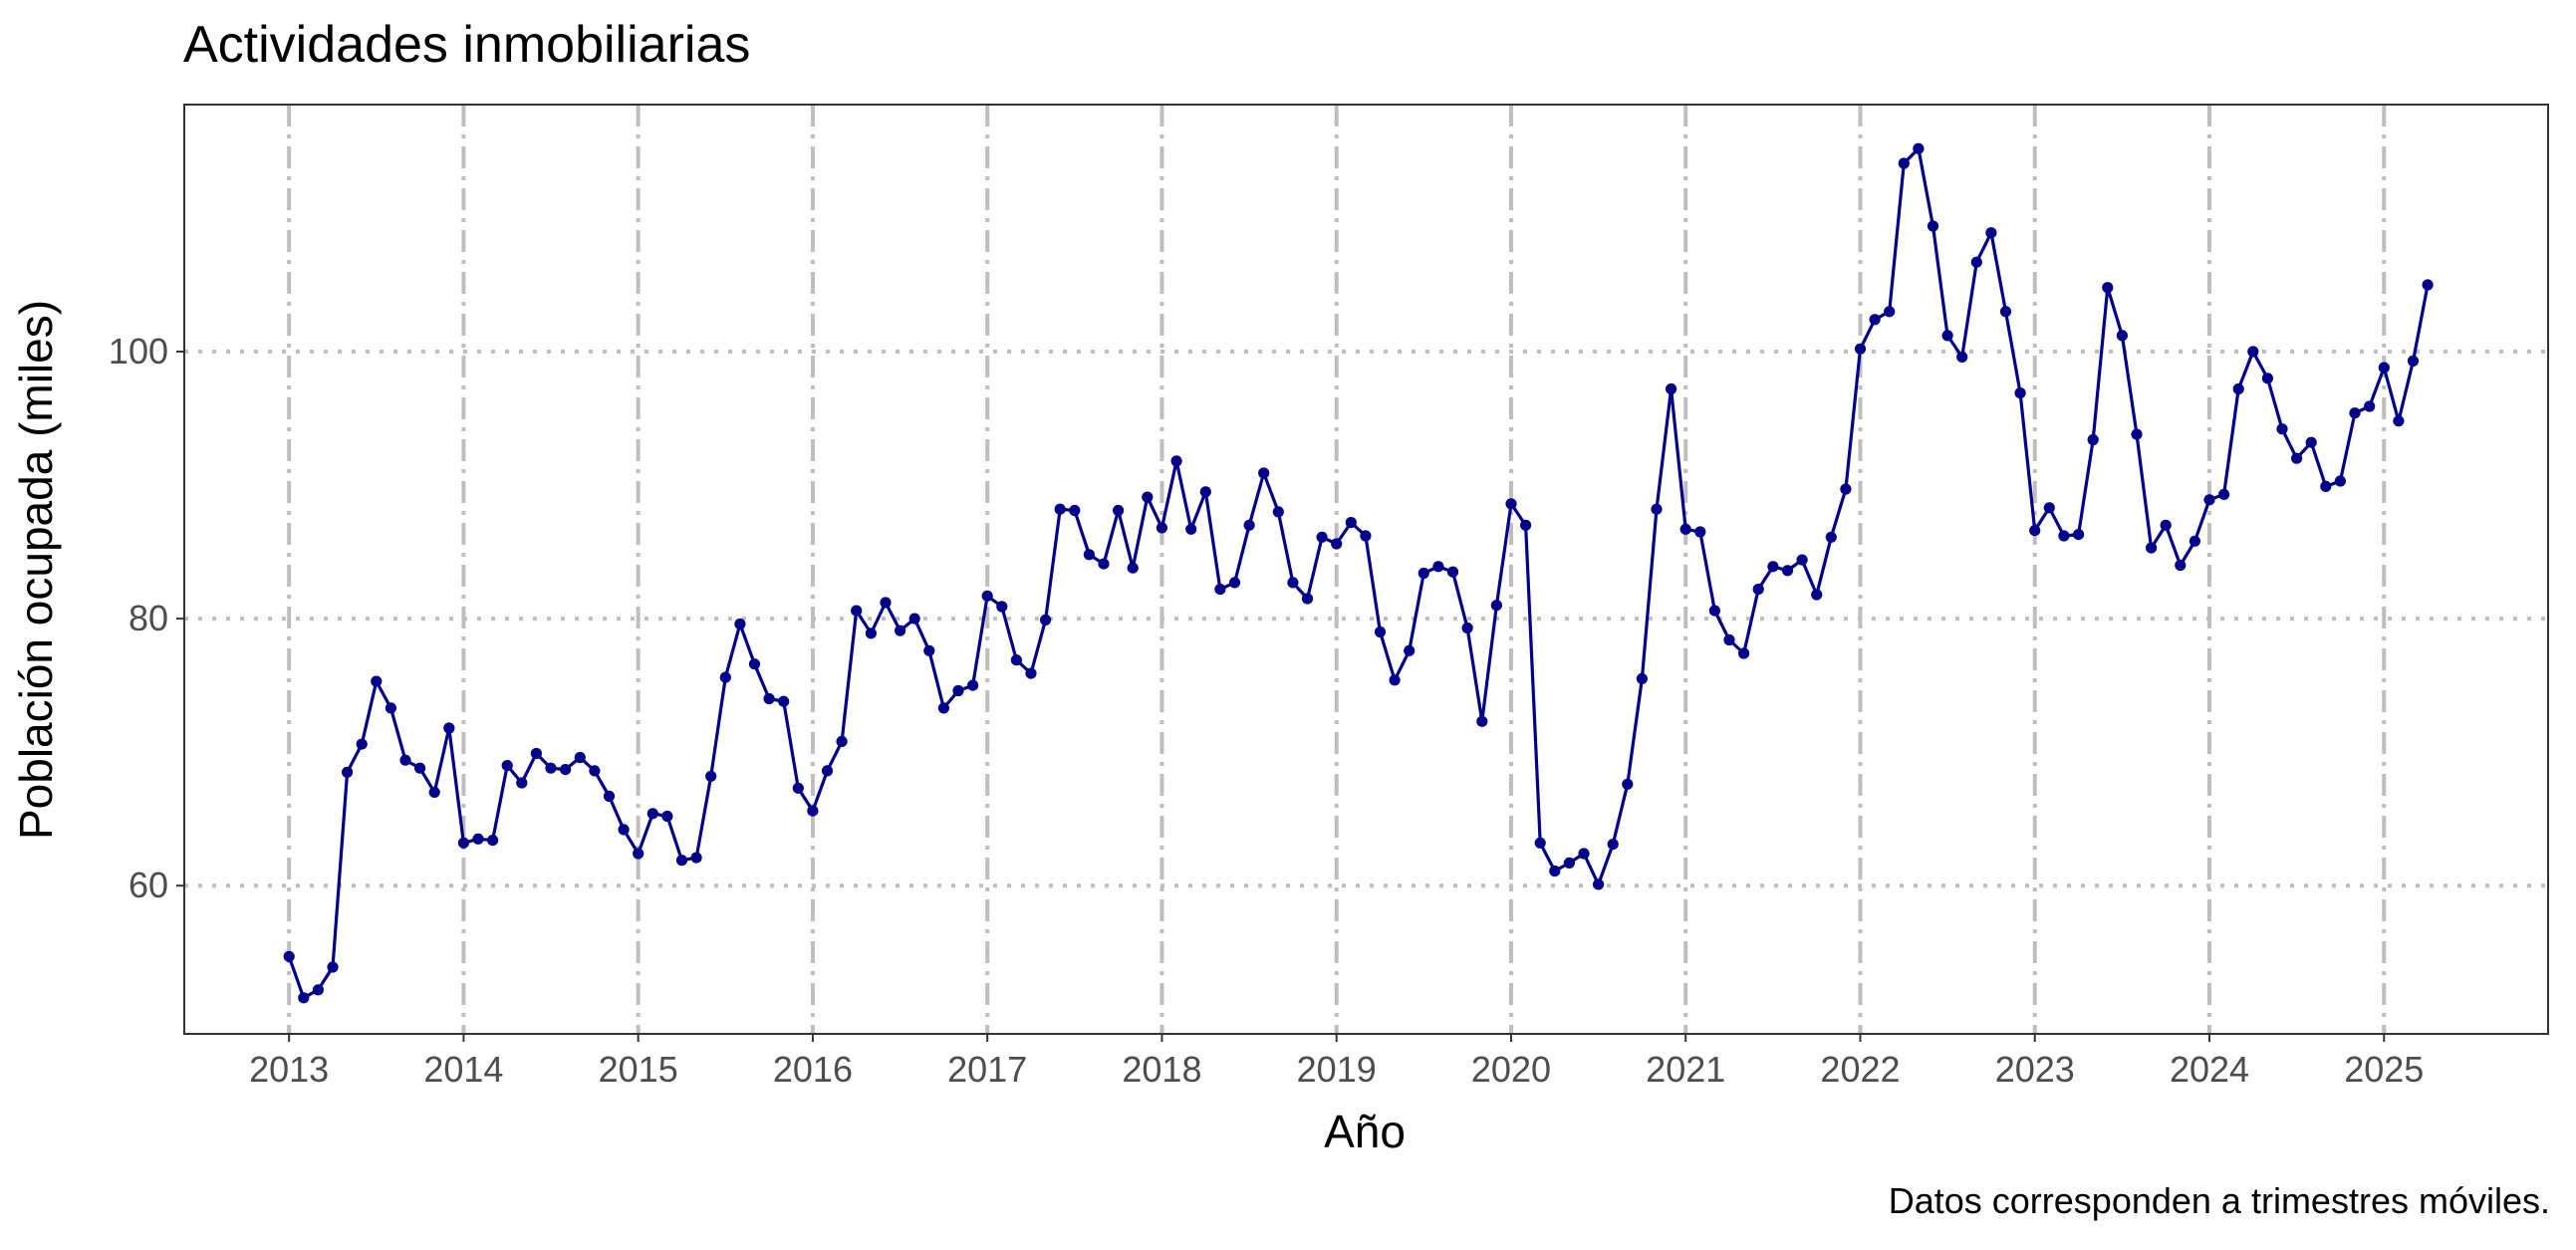 Image resolution: width=2576 pixels, height=1250 pixels. I want to click on x-tick-label: 2015, so click(638, 1069).